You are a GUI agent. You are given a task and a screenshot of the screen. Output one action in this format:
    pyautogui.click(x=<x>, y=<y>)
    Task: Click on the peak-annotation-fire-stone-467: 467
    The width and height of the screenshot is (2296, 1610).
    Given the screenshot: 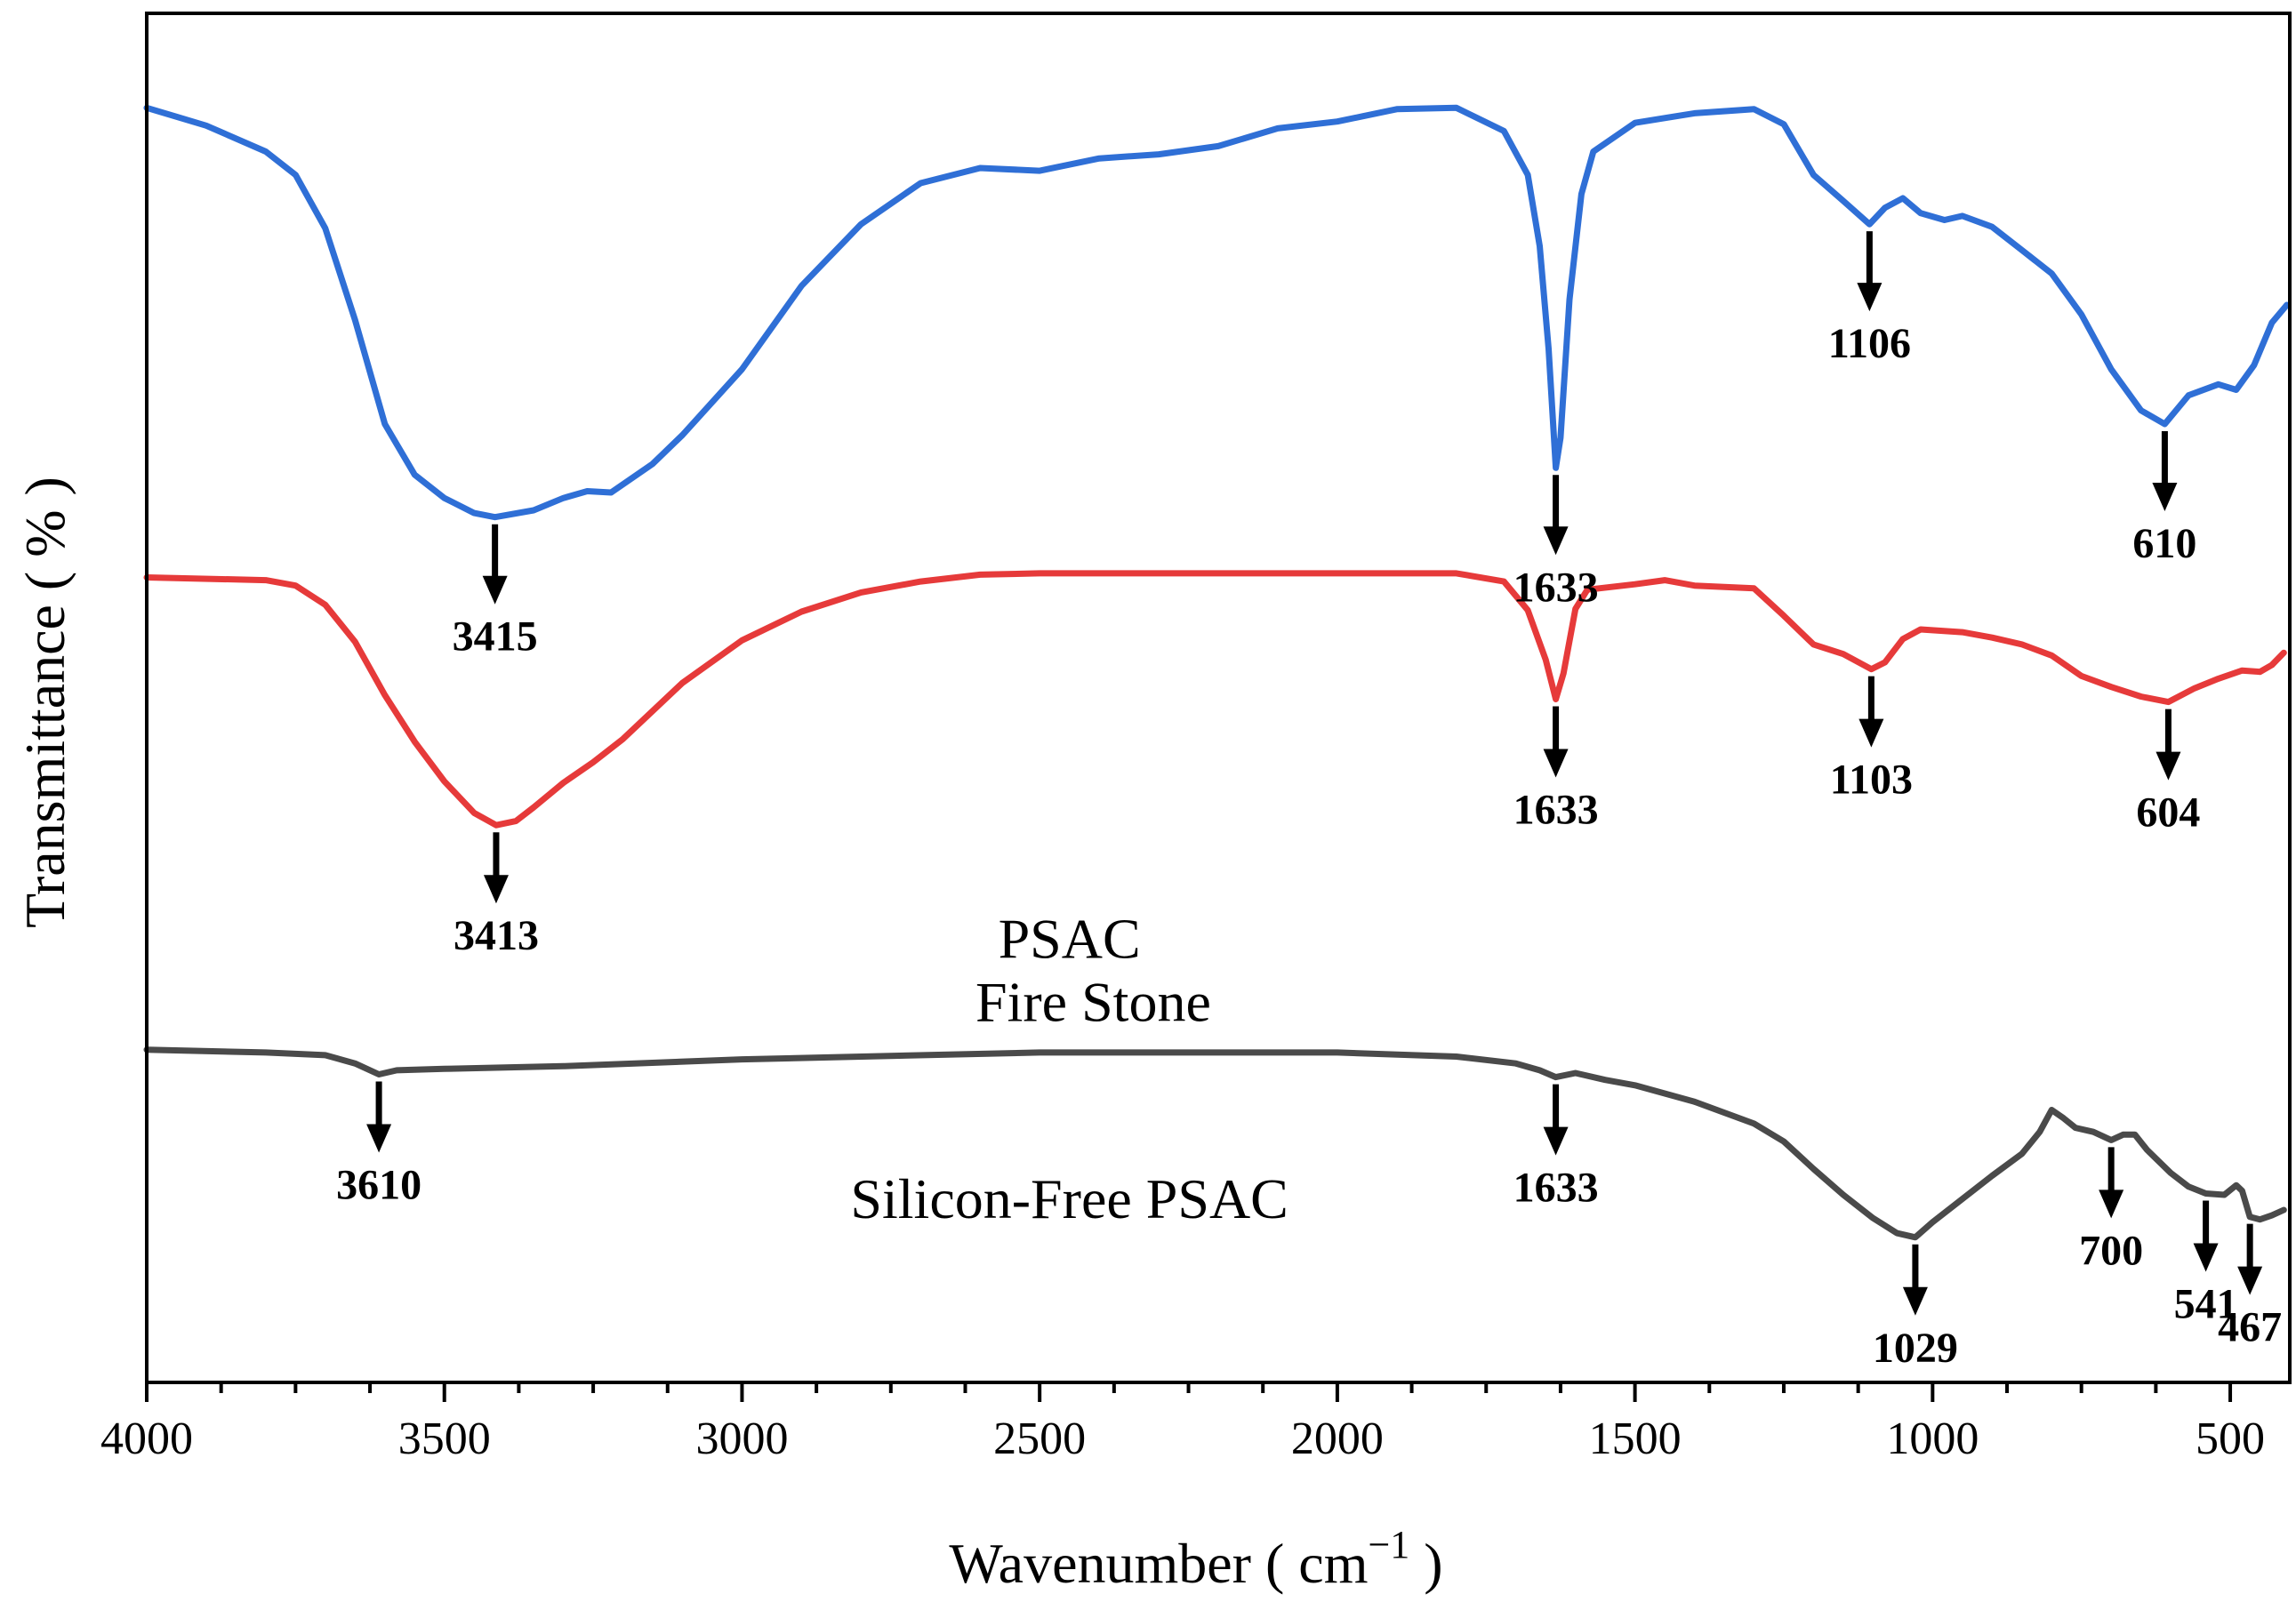 What is the action you would take?
    pyautogui.click(x=2250, y=1287)
    